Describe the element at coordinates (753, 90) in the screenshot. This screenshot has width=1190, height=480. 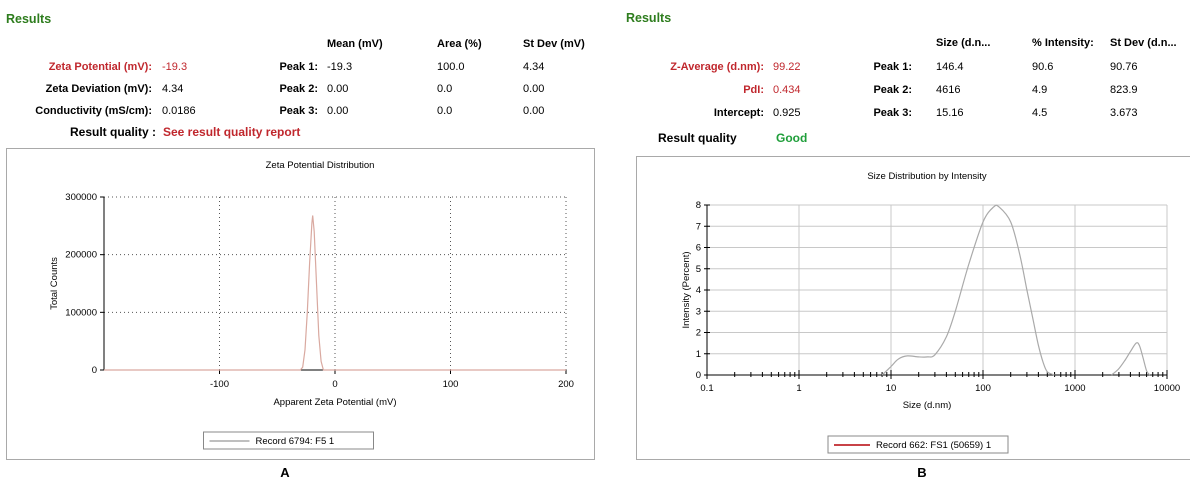
I see `pdi-label: PdI:` at that location.